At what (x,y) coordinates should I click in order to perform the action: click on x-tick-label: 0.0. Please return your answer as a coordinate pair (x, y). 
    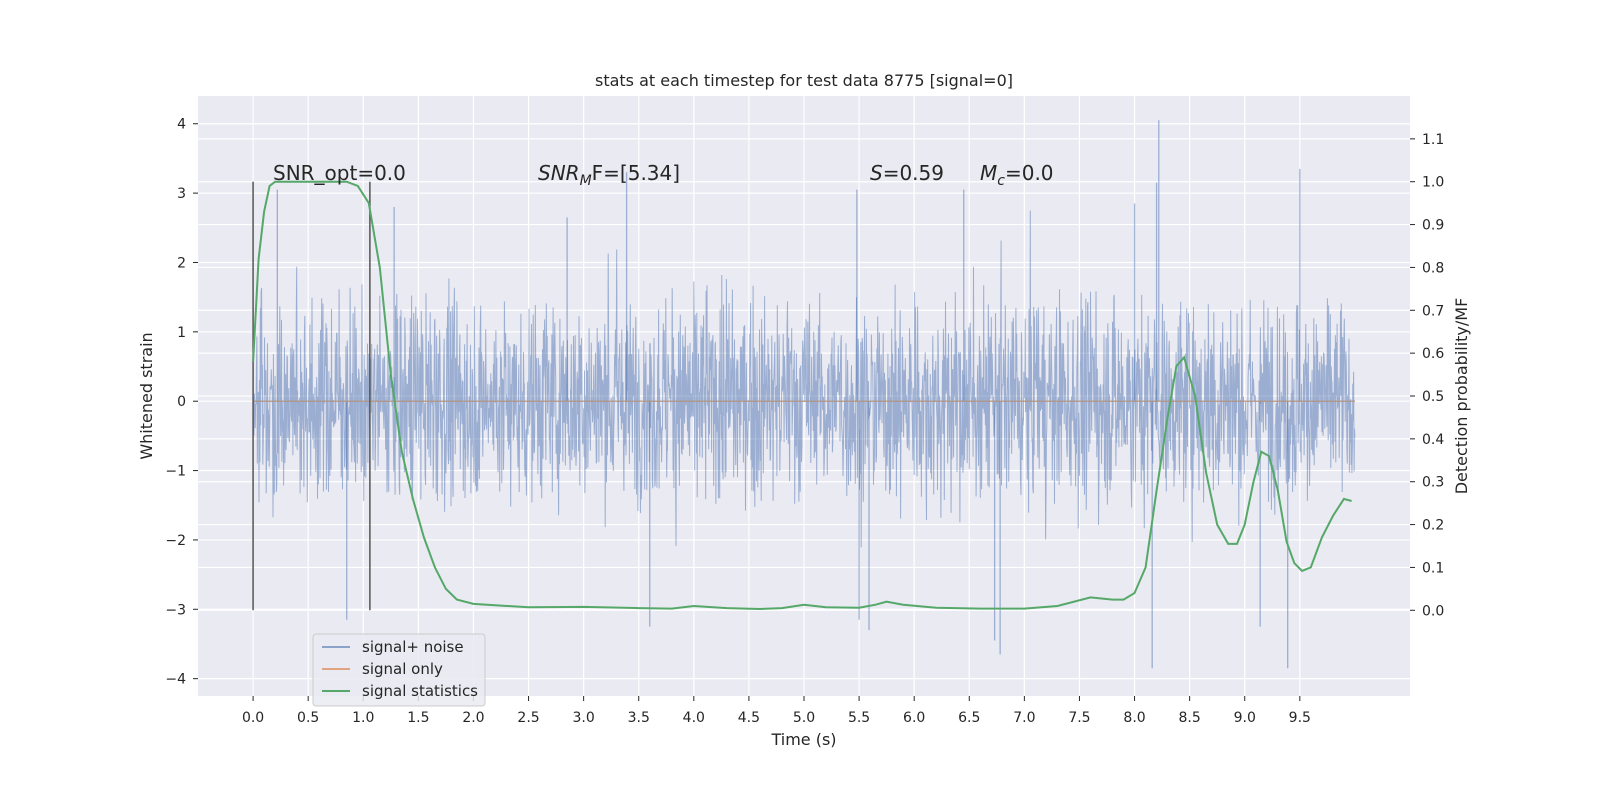
    Looking at the image, I should click on (253, 718).